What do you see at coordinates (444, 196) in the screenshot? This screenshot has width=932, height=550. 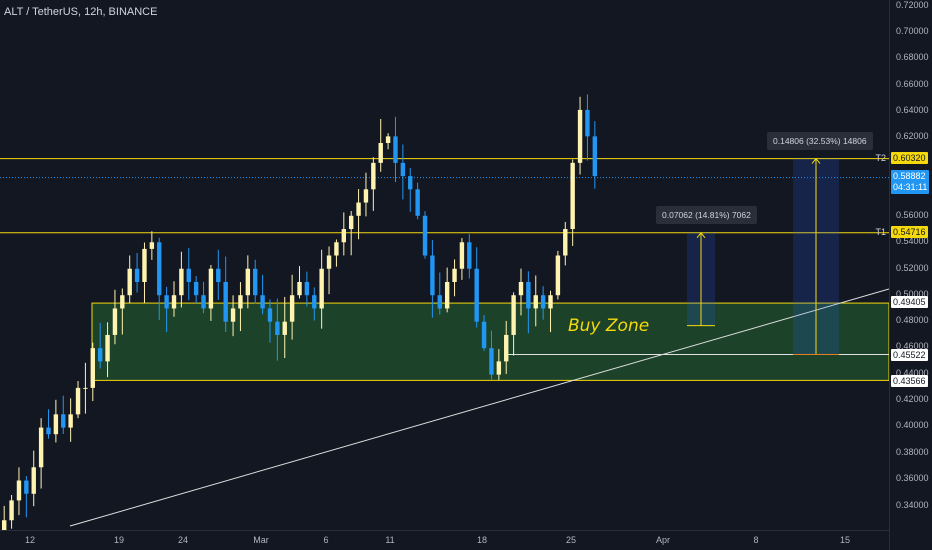 I see `level-lines` at bounding box center [444, 196].